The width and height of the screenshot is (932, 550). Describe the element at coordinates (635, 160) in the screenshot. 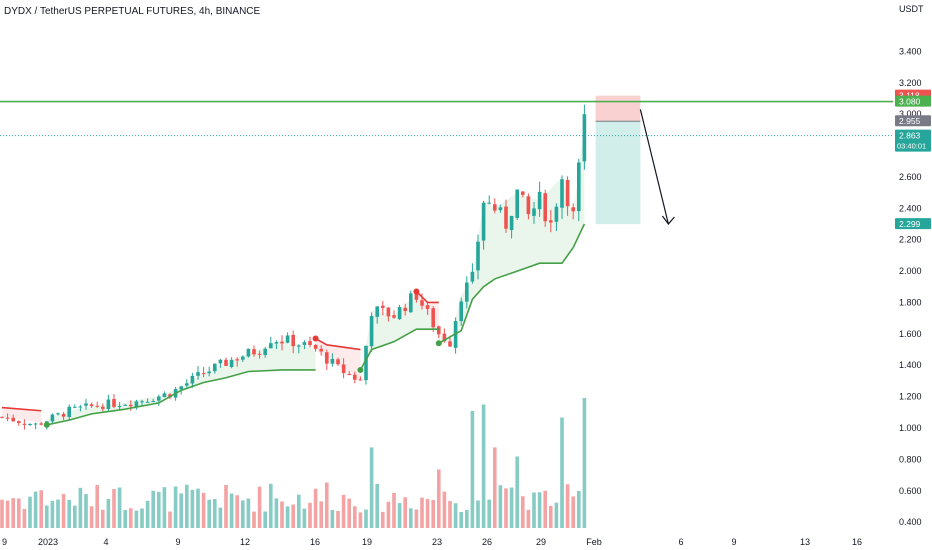

I see `position-layer` at that location.